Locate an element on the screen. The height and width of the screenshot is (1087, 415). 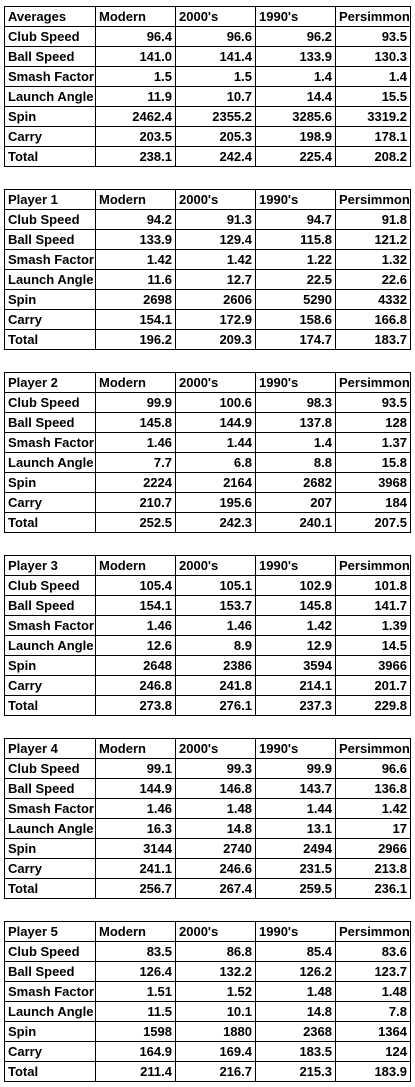
table-row: Club Speed 96.4 96.6 96.2 93.5 is located at coordinates (207, 36).